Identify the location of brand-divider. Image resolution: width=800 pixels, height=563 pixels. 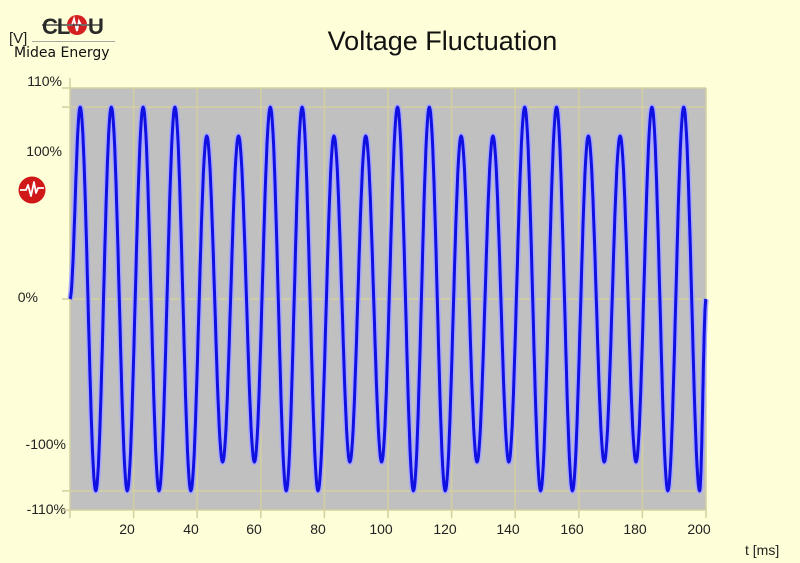
(73, 41).